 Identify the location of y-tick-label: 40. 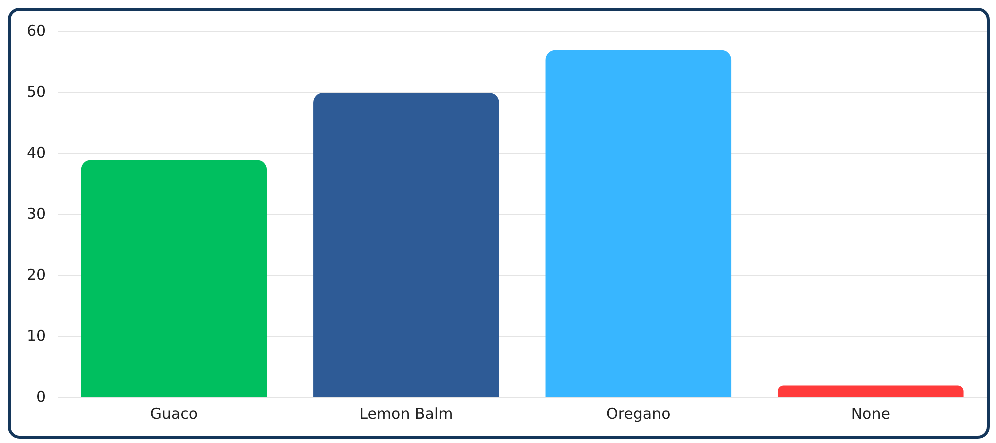
(36, 153).